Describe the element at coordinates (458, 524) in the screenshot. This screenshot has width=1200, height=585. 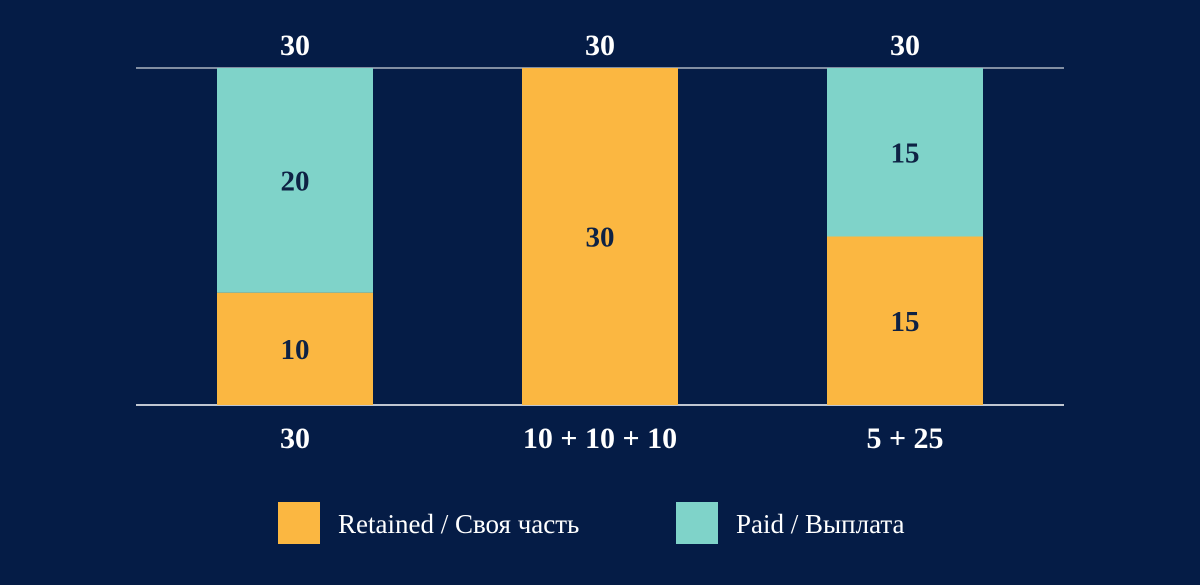
I see `legend-label-retained: Retained / Своя часть` at that location.